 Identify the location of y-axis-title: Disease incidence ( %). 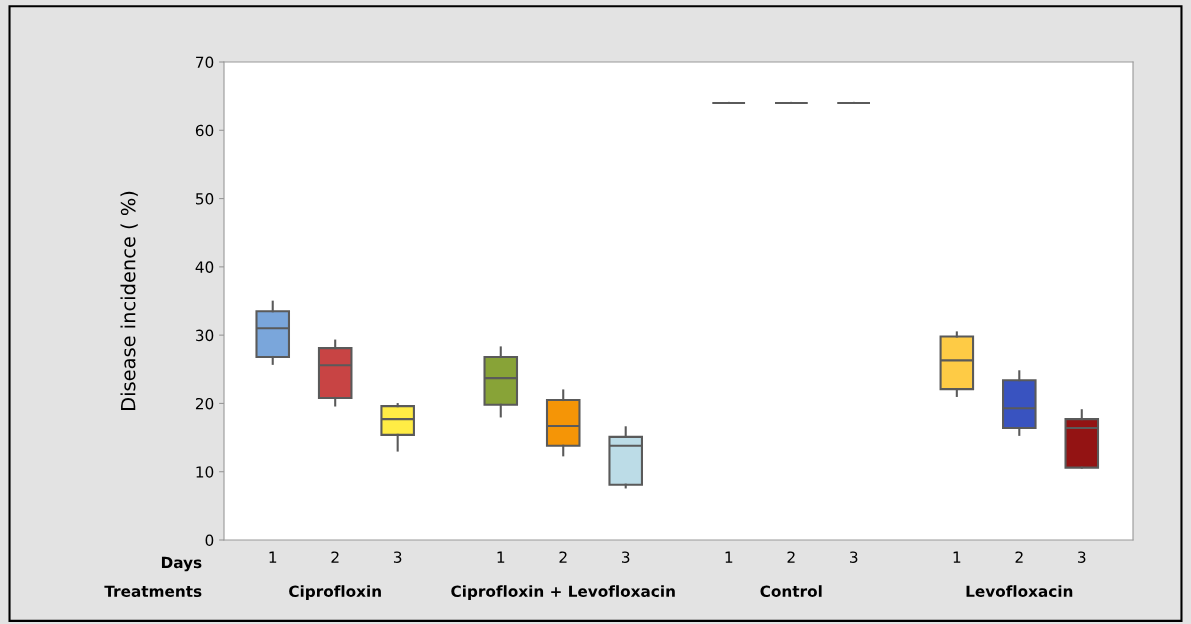
(129, 300).